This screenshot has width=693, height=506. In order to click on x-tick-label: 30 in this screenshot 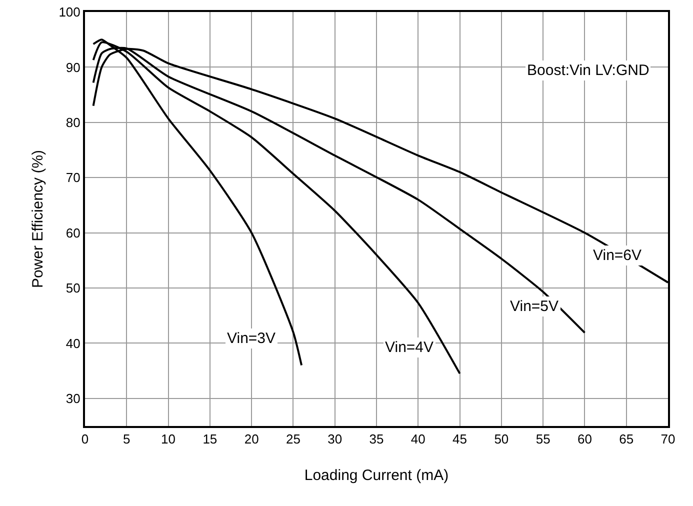, I will do `click(335, 439)`.